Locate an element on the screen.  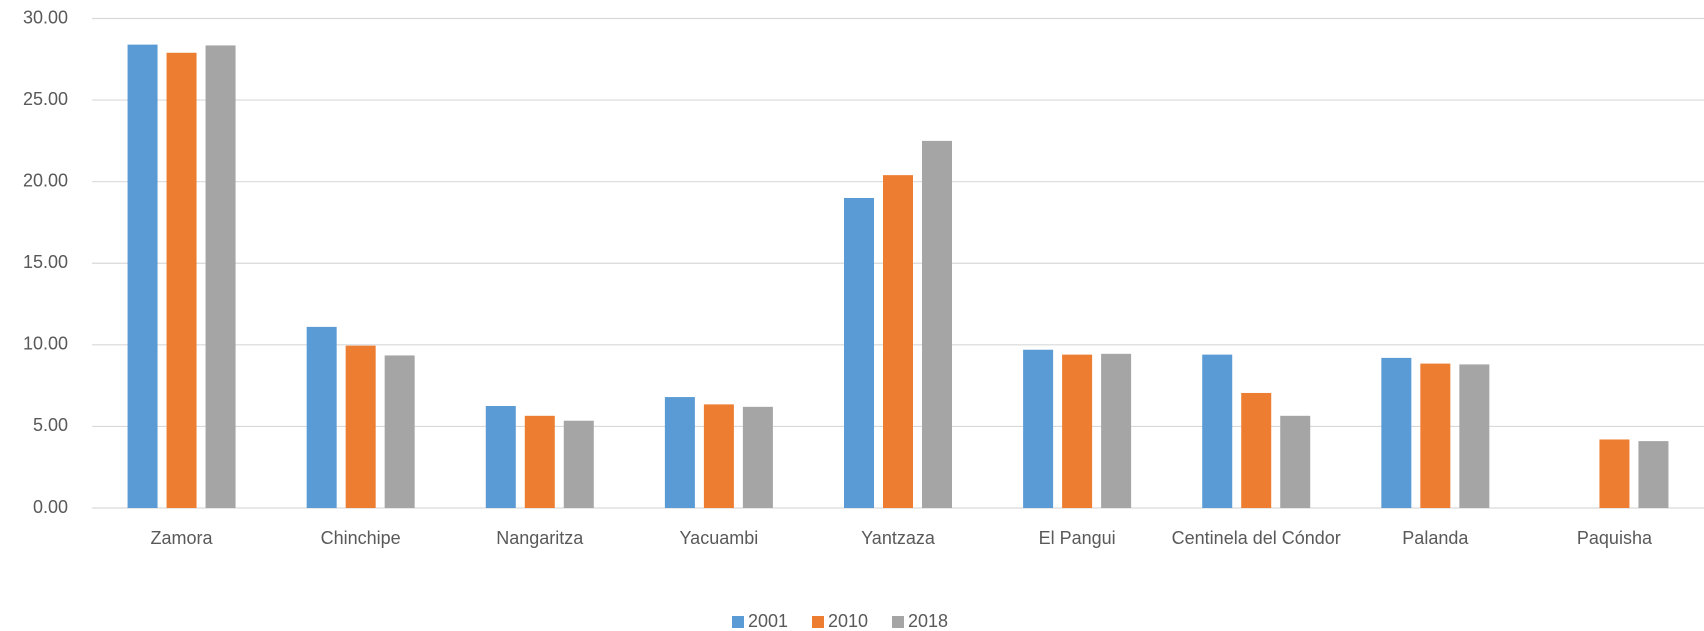
y-tick-label: 0.00 is located at coordinates (50, 507).